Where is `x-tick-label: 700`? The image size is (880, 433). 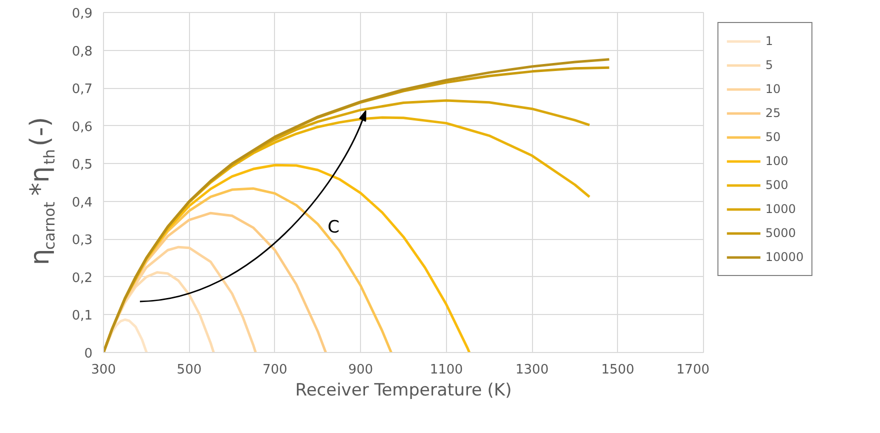
x-tick-label: 700 is located at coordinates (275, 370).